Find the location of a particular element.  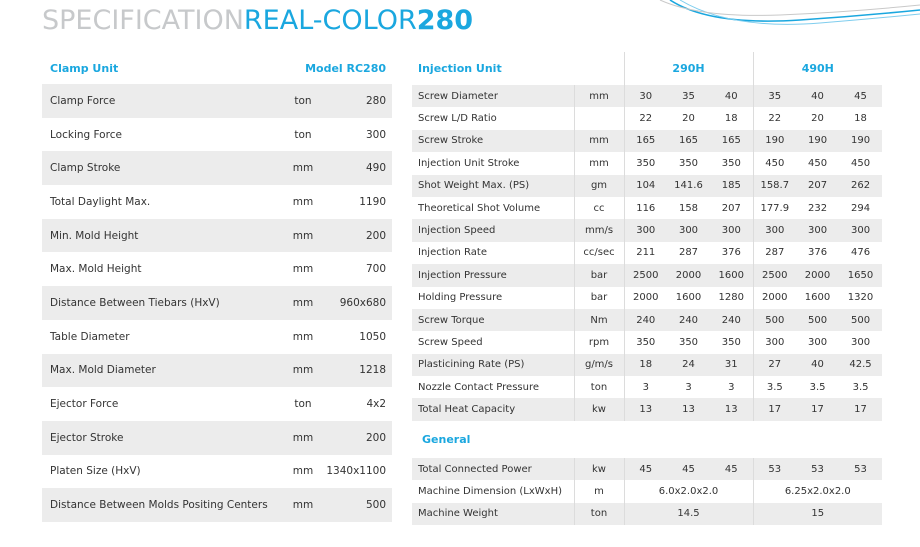

spec-row: Nozzle Contact Pressure ton 3 3 3 3.5 3.5 3.5 is located at coordinates (647, 387).